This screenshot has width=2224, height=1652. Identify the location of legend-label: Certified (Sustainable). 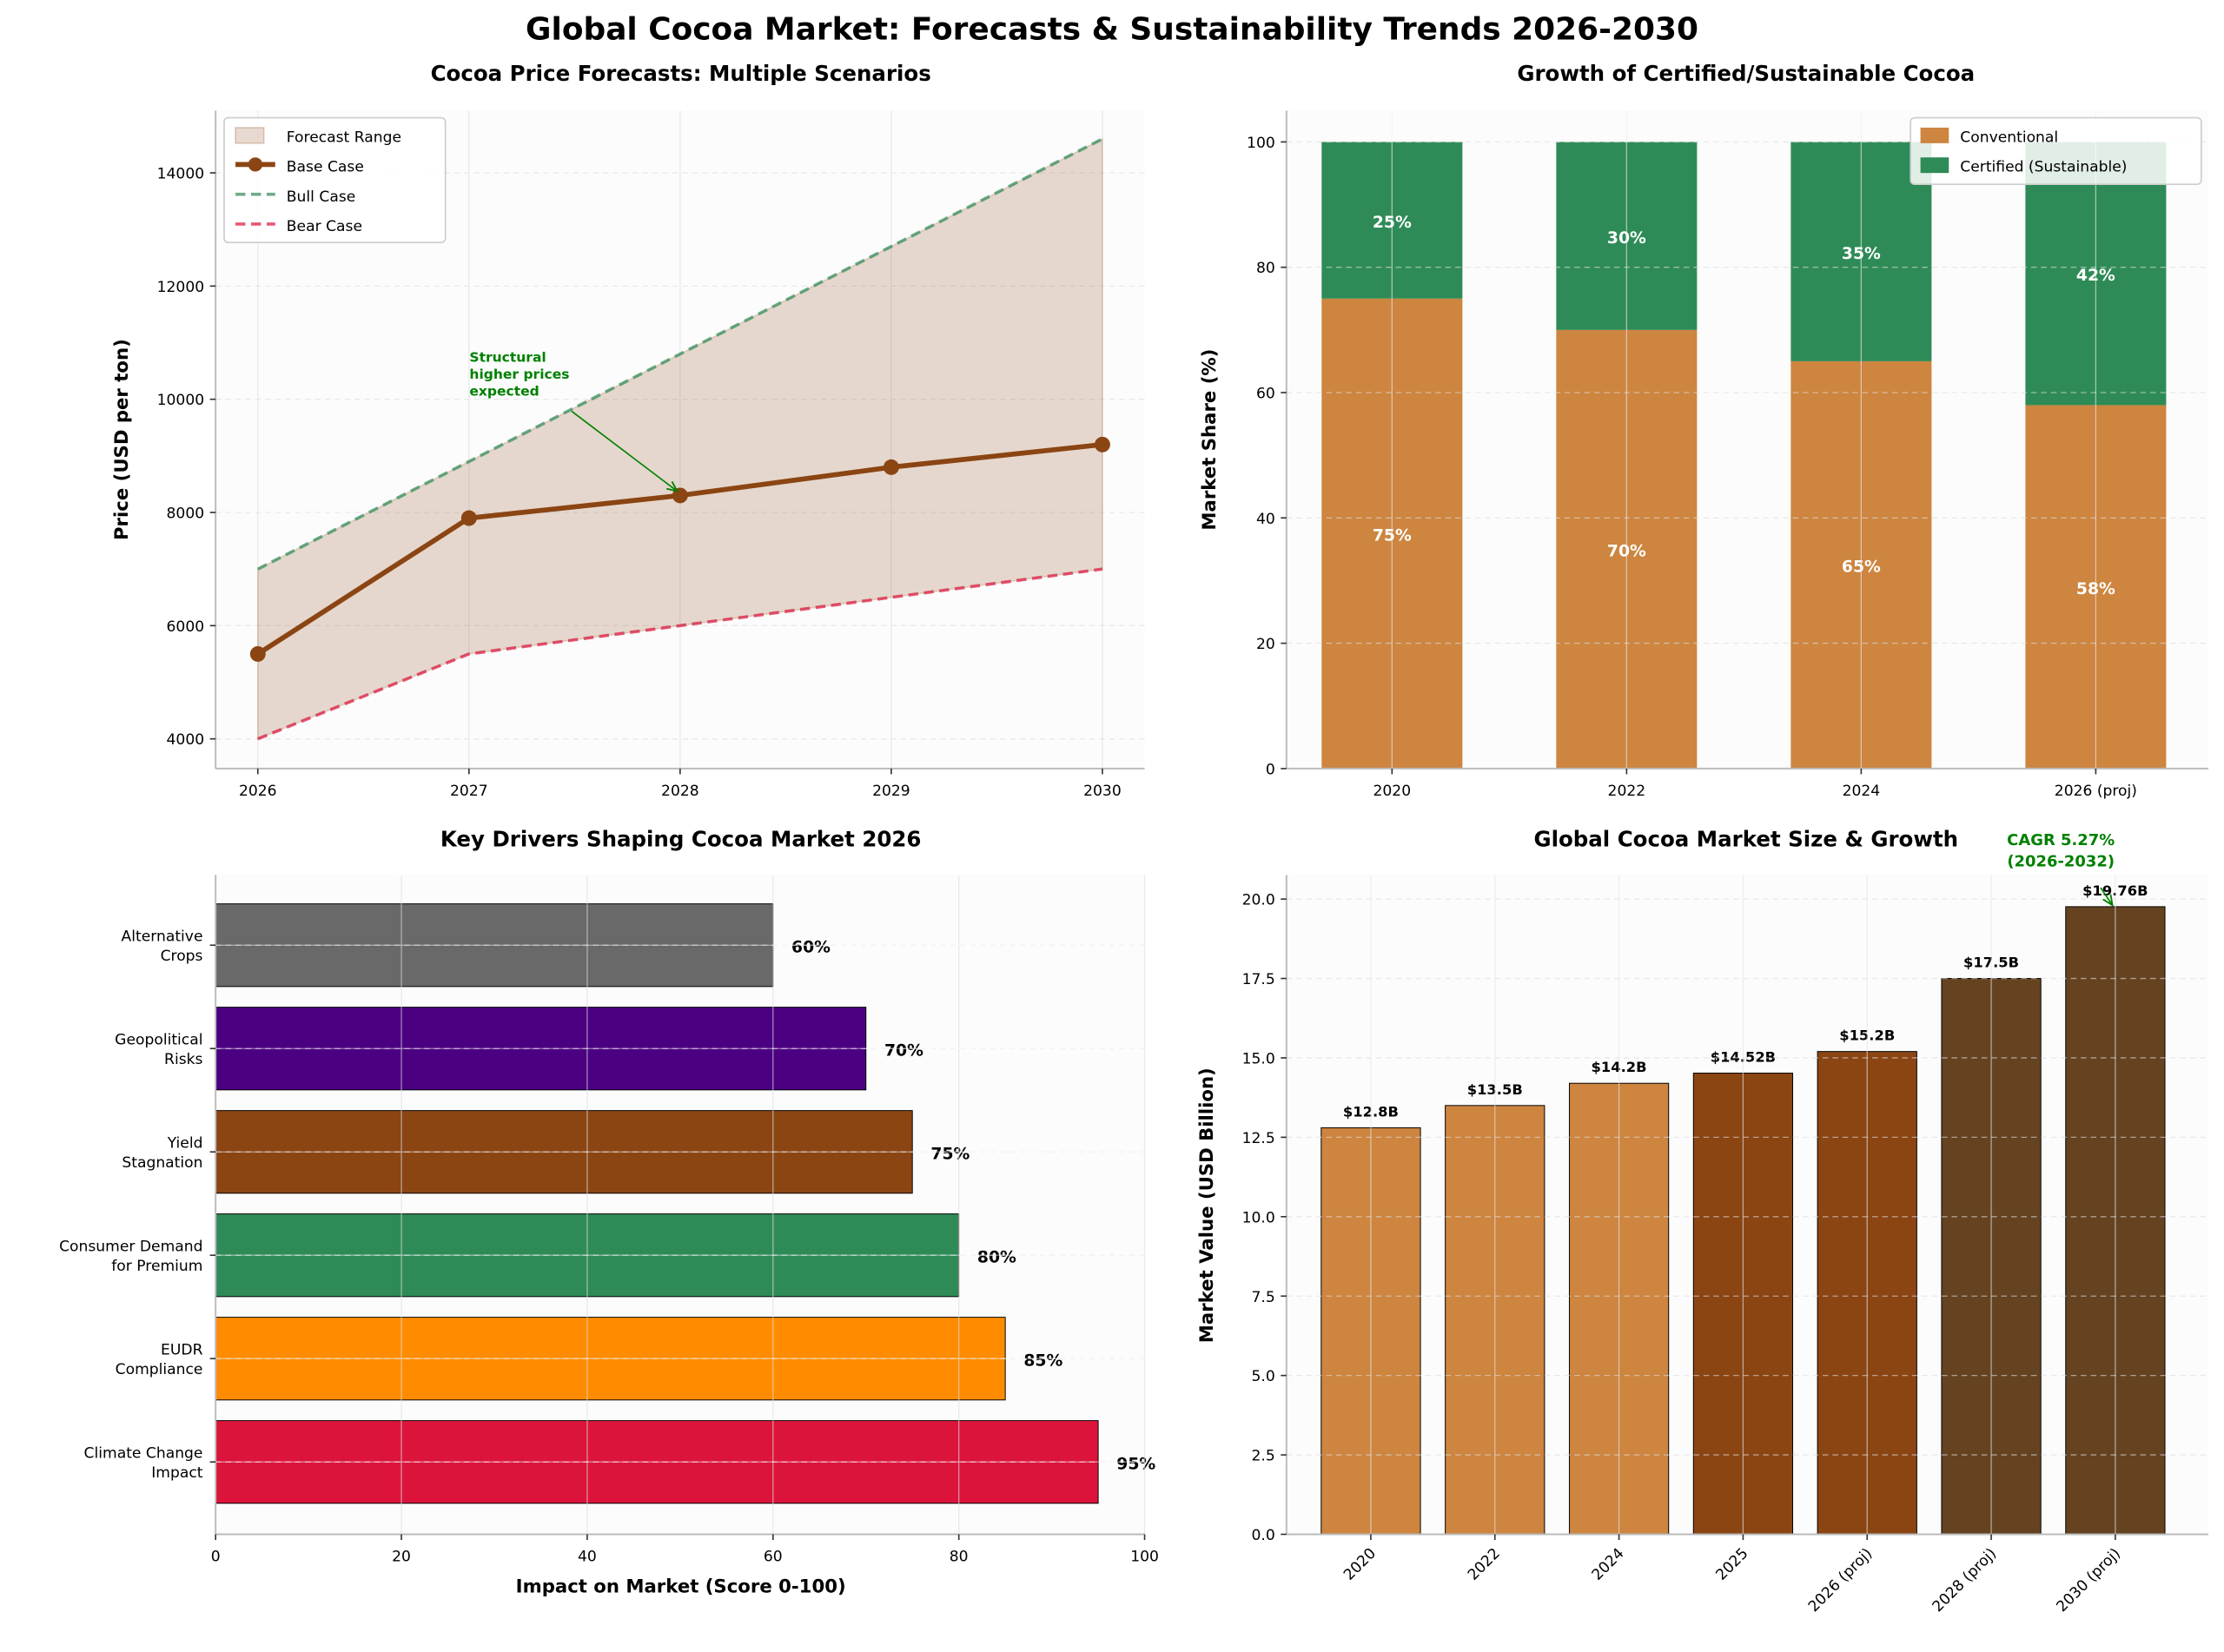
(2043, 167).